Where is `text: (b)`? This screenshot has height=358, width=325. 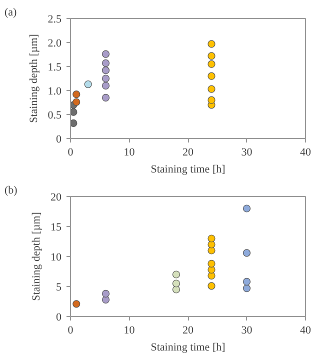 text: (b) is located at coordinates (11, 190).